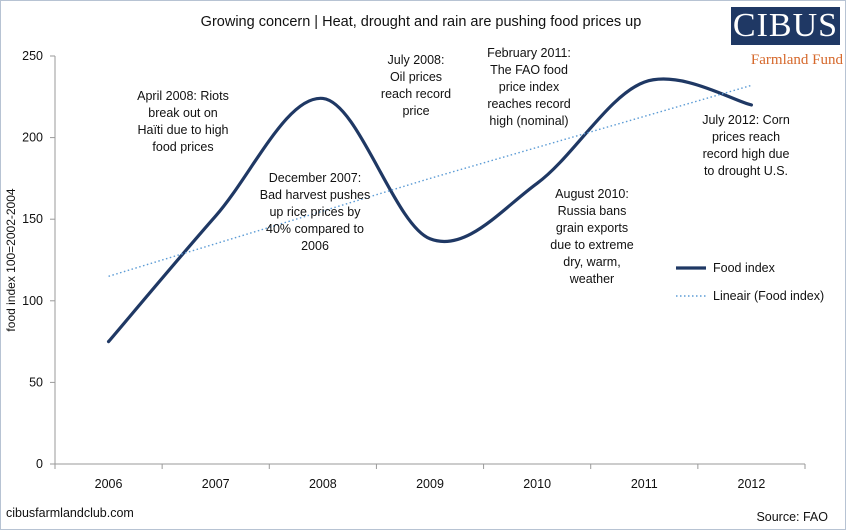 The width and height of the screenshot is (846, 530). I want to click on y-tick-label: 100, so click(32, 301).